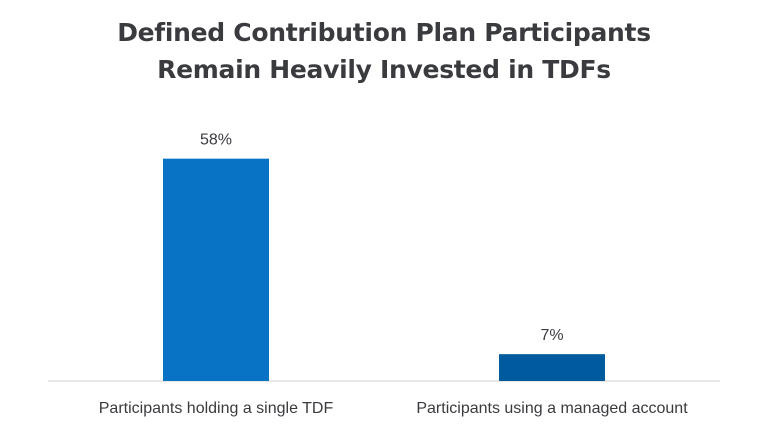 The height and width of the screenshot is (431, 768). What do you see at coordinates (384, 32) in the screenshot?
I see `chart-title-line-1: Defined Contribution Plan Participants` at bounding box center [384, 32].